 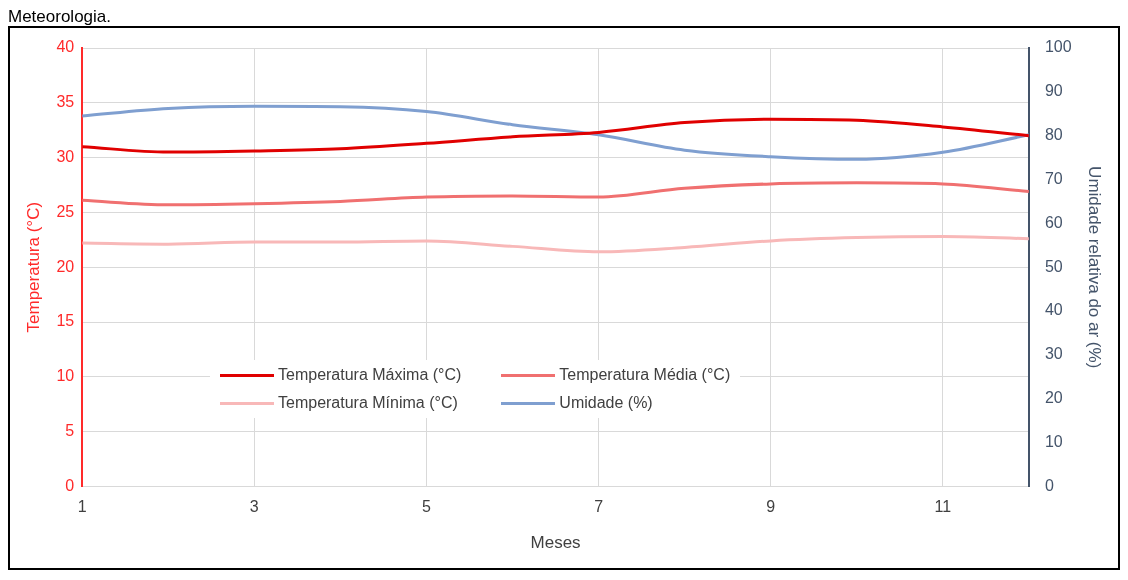 I want to click on y2-tick-label: 60, so click(x=1053, y=222).